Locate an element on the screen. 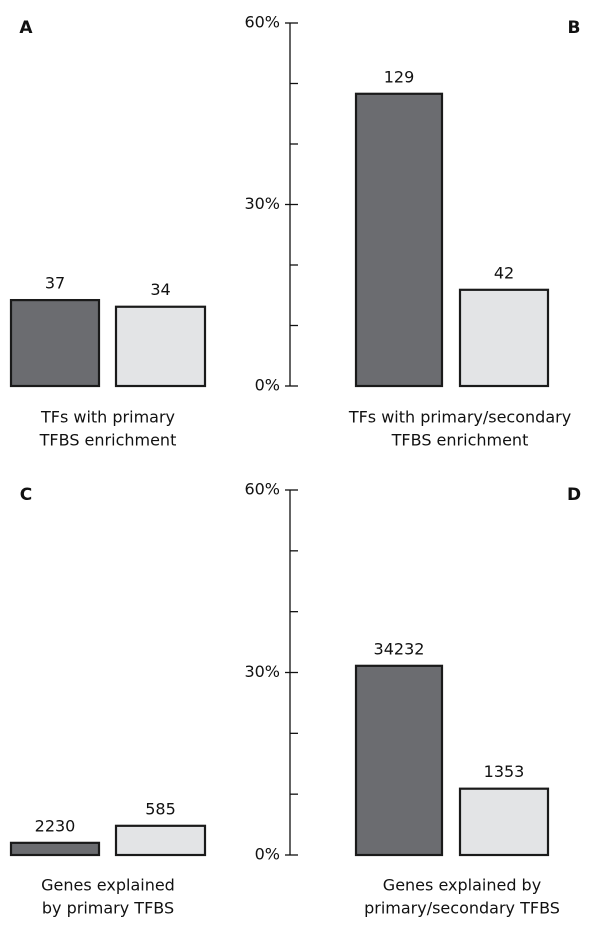 The height and width of the screenshot is (925, 590). x-axis-label: primary/secondary TFBS is located at coordinates (462, 908).